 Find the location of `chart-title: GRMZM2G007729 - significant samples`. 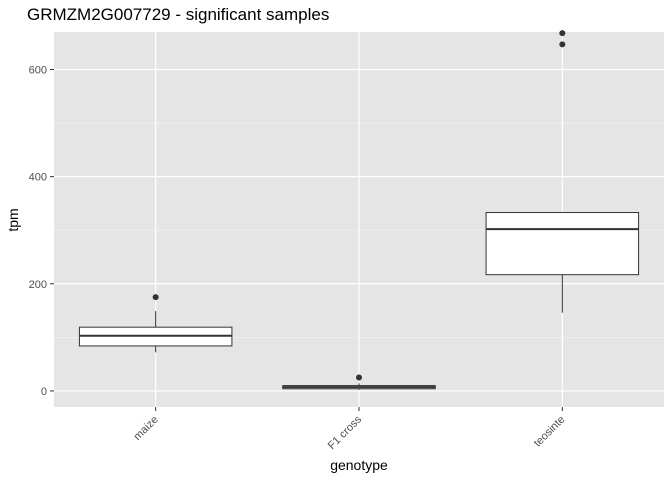

chart-title: GRMZM2G007729 - significant samples is located at coordinates (178, 14).